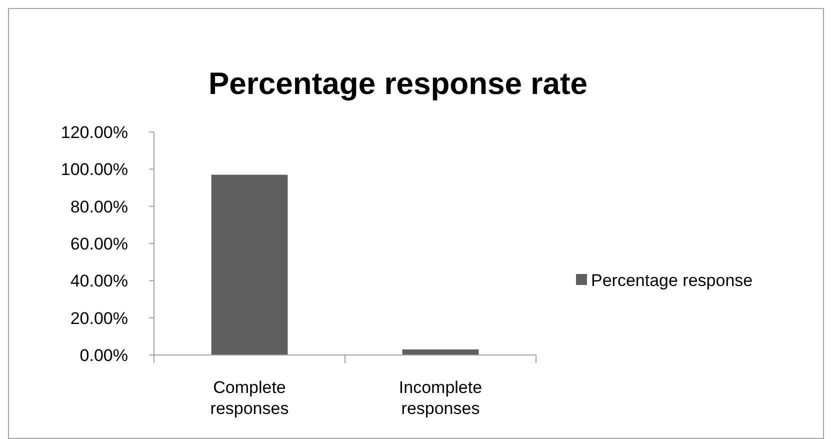 This screenshot has height=439, width=832. I want to click on y-tick-label: 60.00%, so click(99, 244).